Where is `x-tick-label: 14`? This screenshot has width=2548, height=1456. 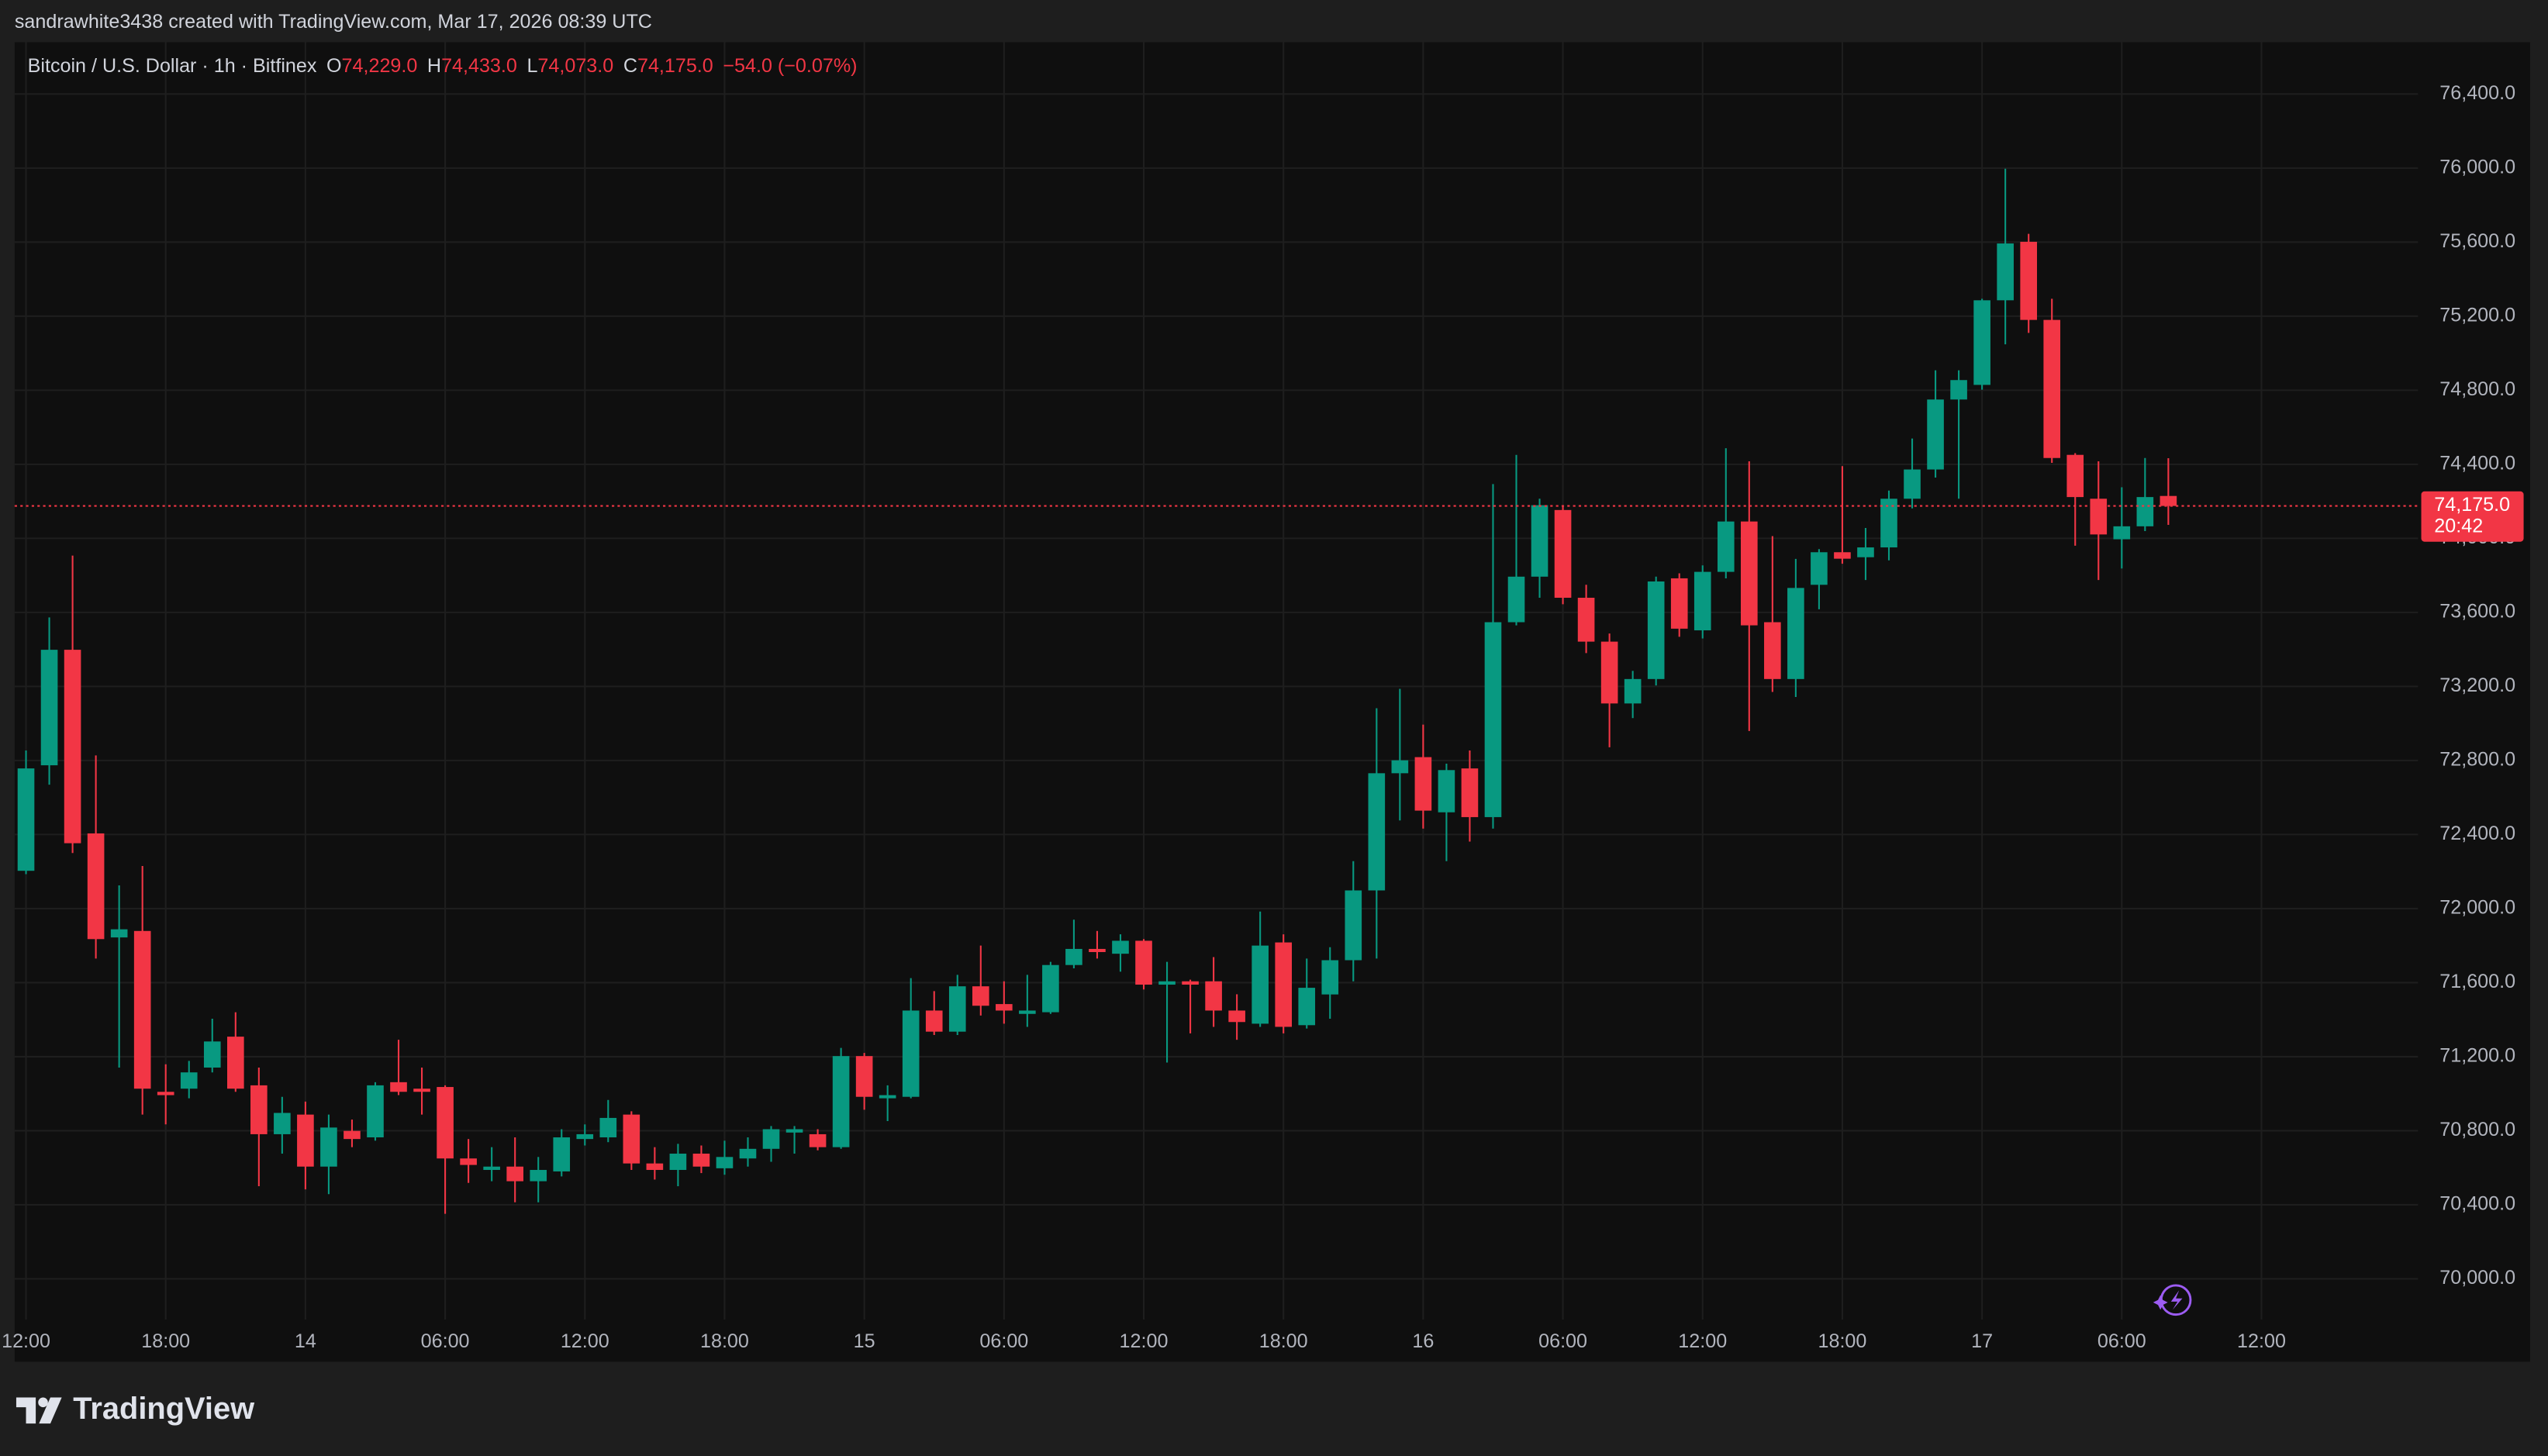
x-tick-label: 14 is located at coordinates (305, 1341).